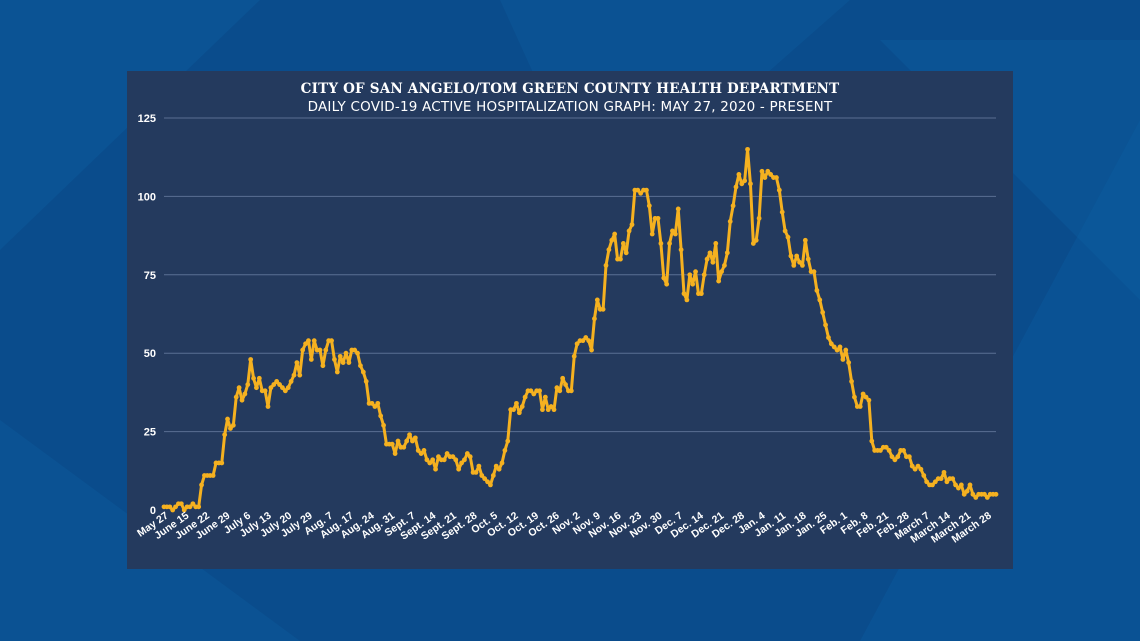 The width and height of the screenshot is (1140, 641). I want to click on y-tick-label: 50, so click(150, 354).